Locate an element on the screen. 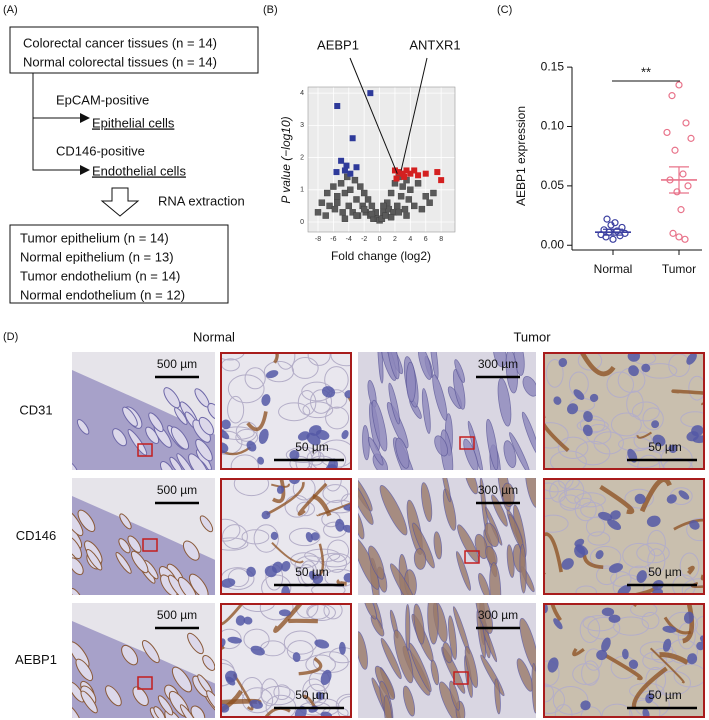  arrowhead is located at coordinates (85, 118).